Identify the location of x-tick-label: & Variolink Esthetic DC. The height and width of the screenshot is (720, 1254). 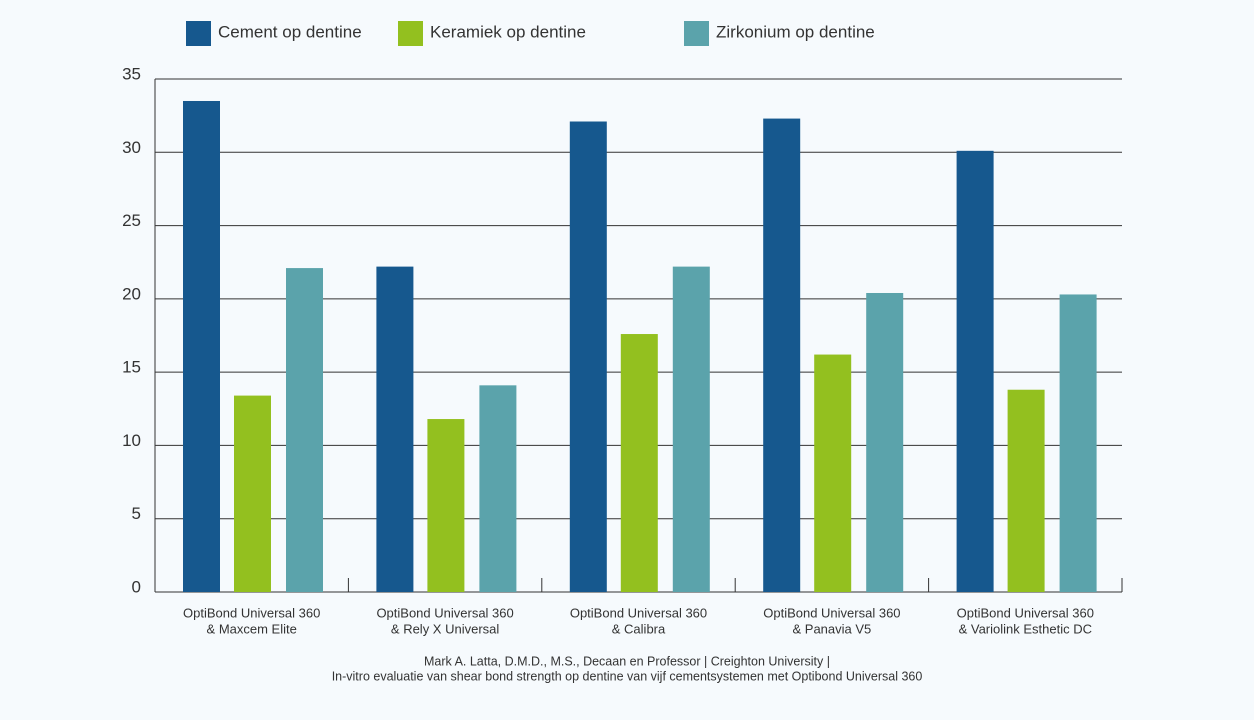
(1025, 628).